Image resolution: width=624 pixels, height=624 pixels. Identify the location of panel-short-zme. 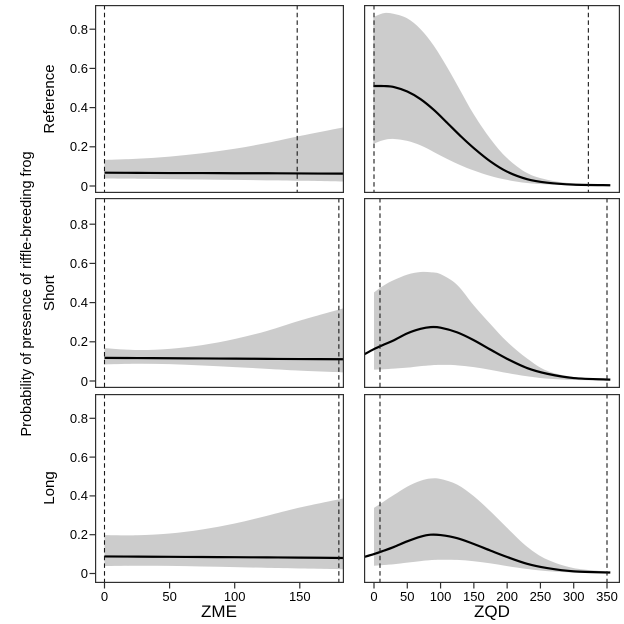
(219, 293).